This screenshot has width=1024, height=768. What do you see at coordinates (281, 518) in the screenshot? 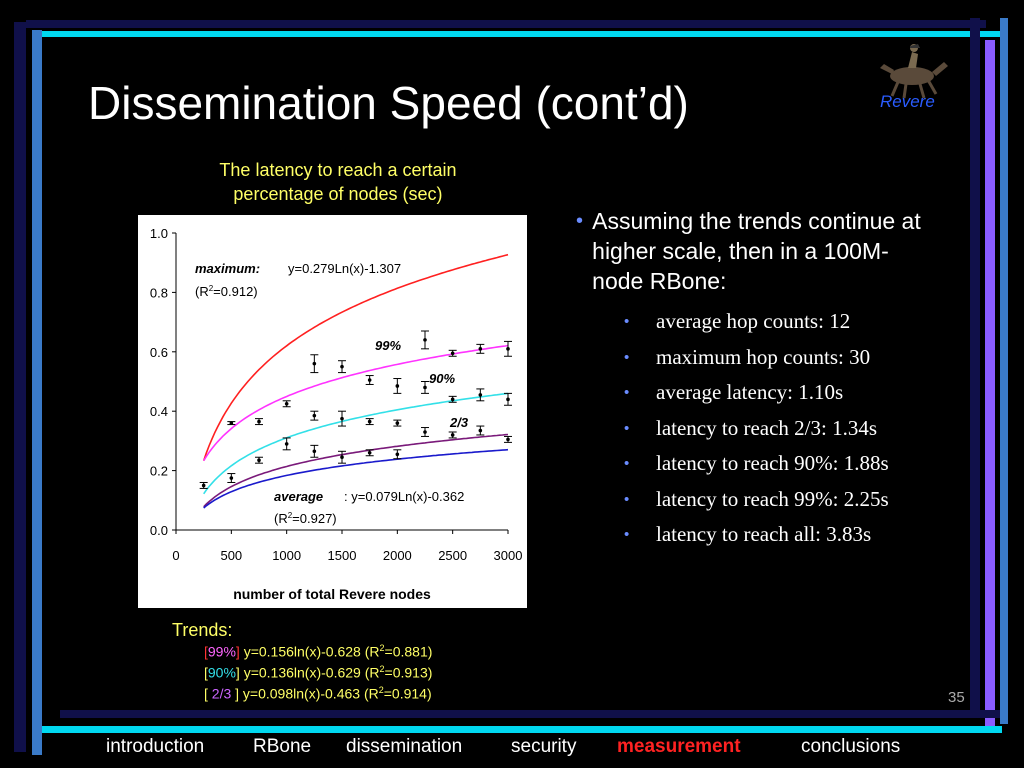
I see `average-r2-pre: (R` at bounding box center [281, 518].